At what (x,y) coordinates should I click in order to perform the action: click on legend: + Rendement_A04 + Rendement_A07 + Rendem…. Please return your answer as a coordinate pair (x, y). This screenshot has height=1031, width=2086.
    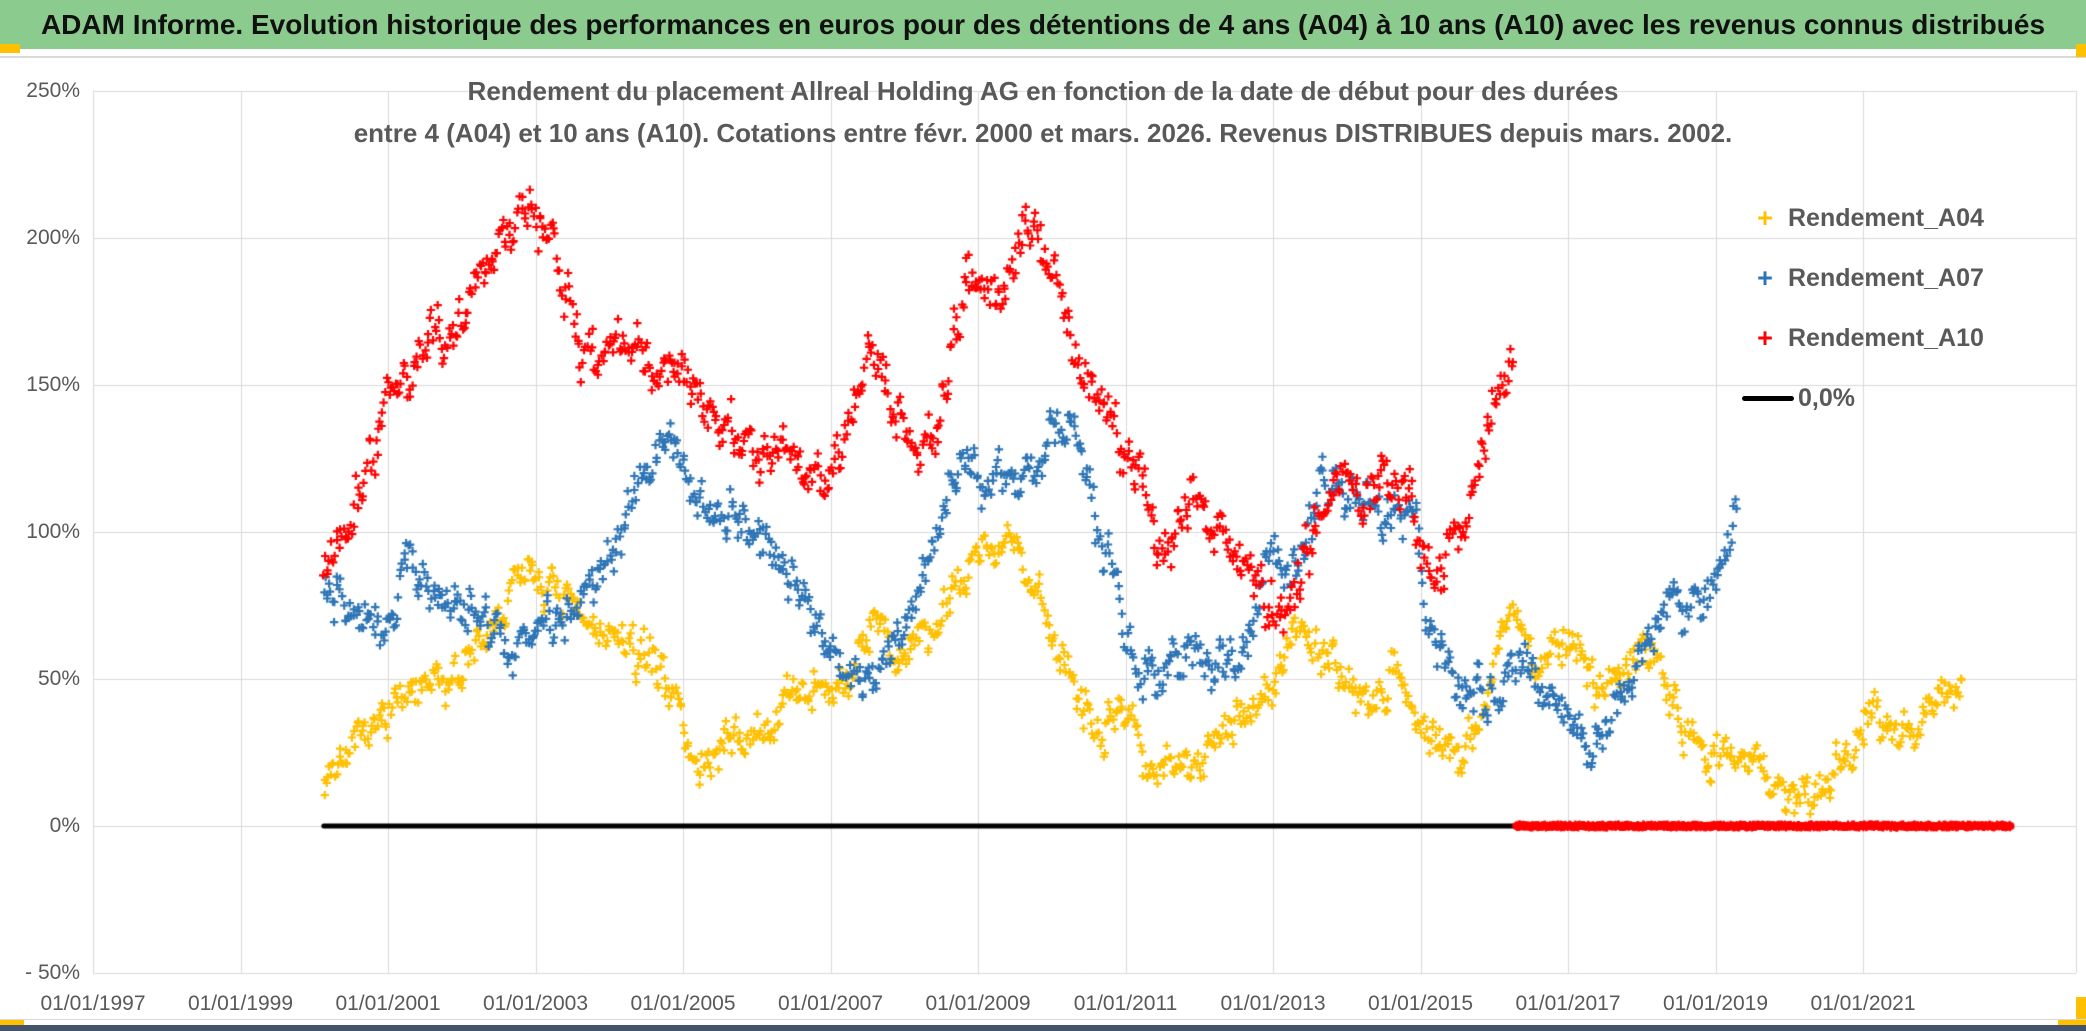
    Looking at the image, I should click on (1907, 308).